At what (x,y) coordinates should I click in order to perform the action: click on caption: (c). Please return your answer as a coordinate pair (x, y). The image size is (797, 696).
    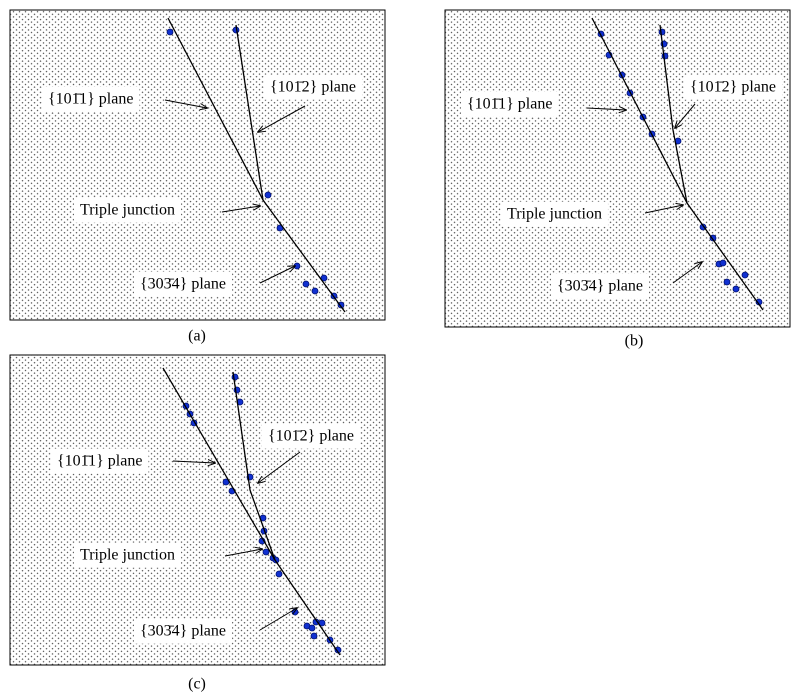
    Looking at the image, I should click on (197, 684).